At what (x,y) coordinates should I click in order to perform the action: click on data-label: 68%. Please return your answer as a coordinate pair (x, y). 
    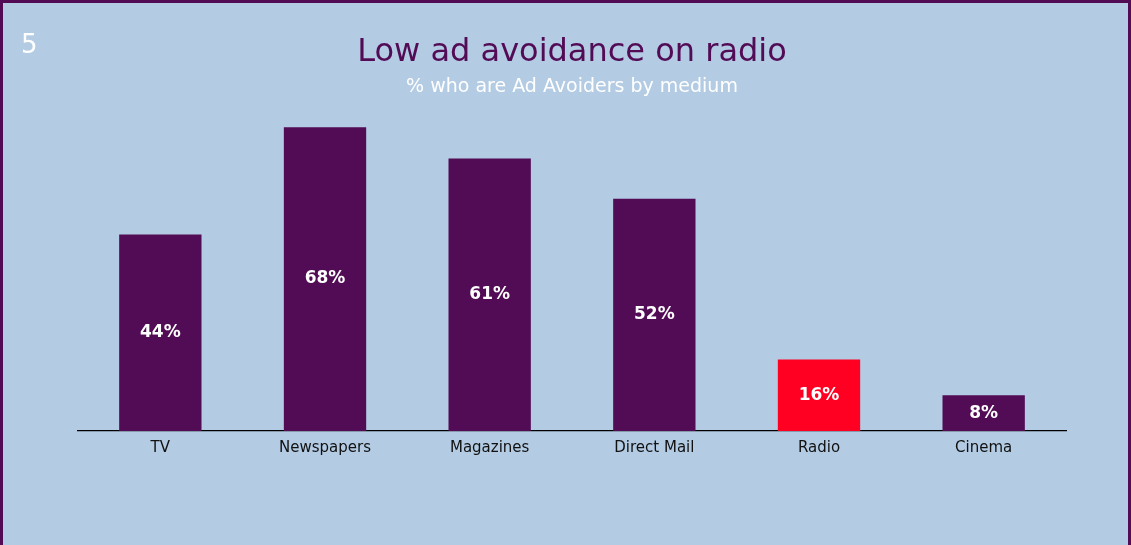
    Looking at the image, I should click on (325, 277).